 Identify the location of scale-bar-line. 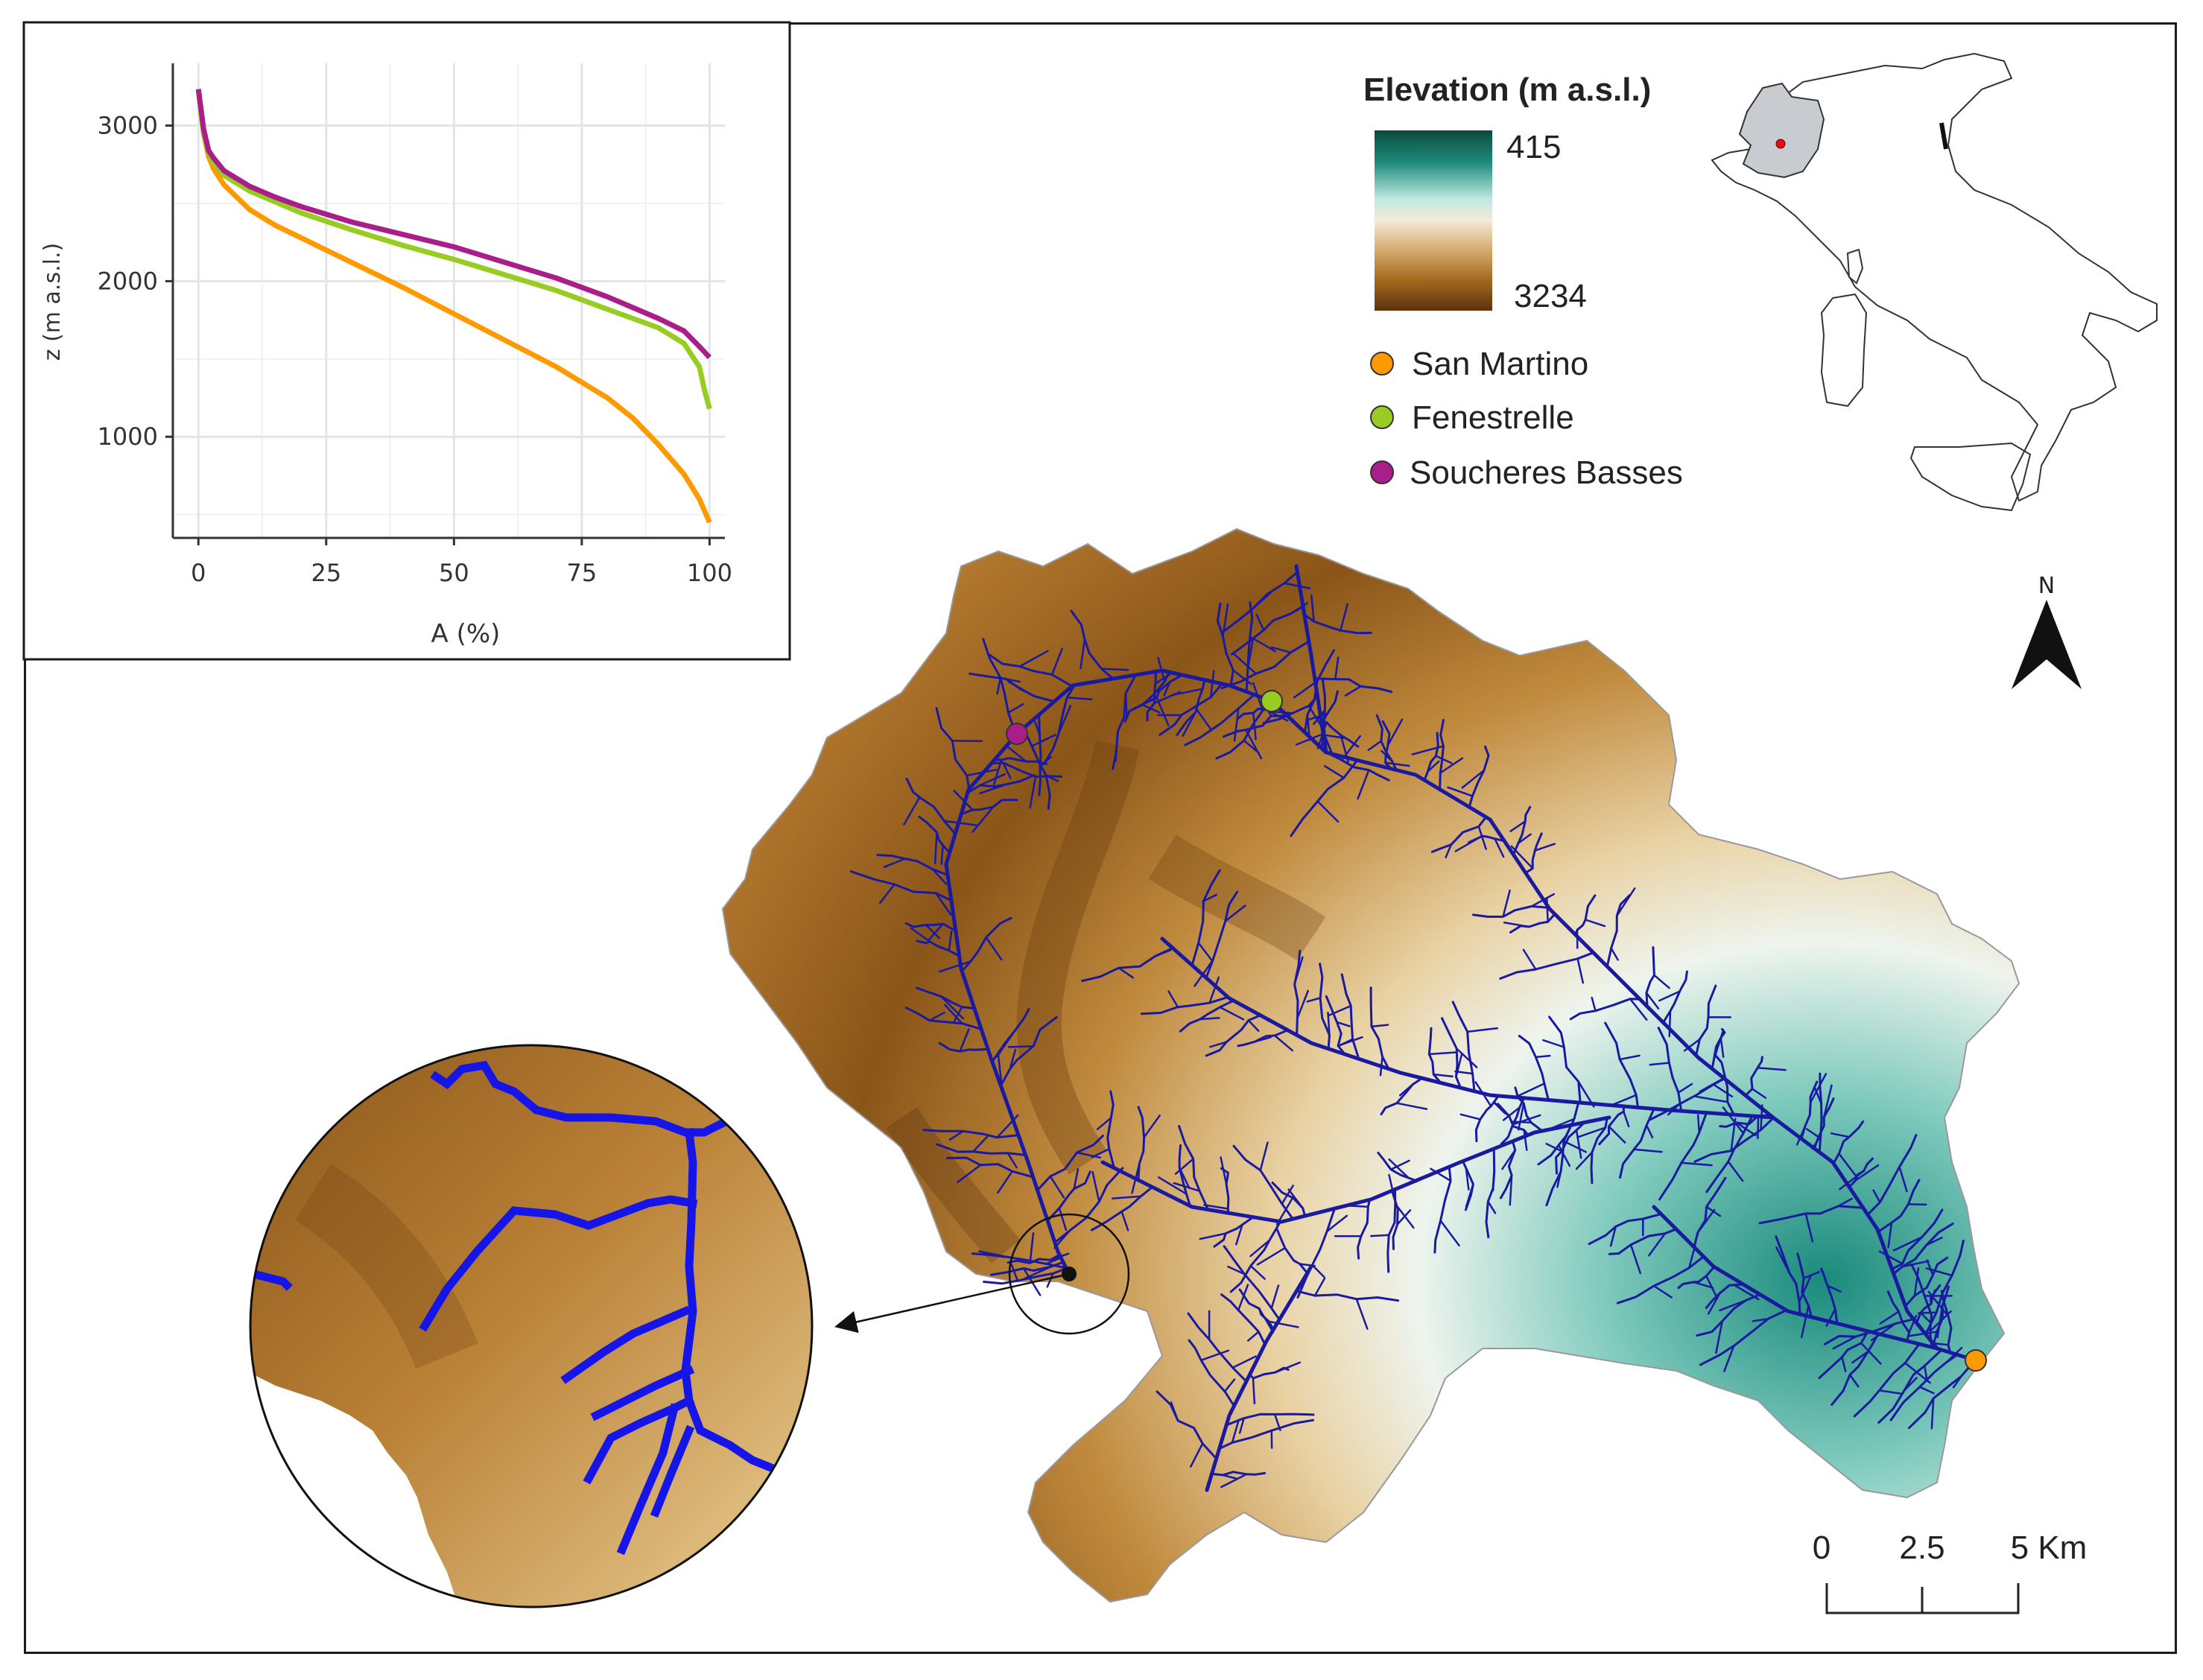
(1922, 1598).